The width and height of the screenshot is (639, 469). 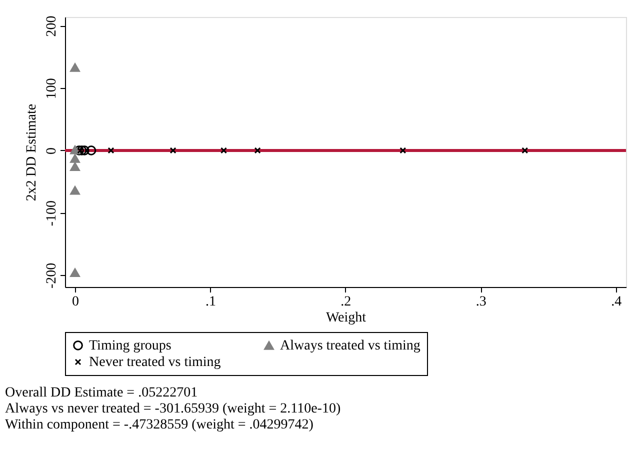 What do you see at coordinates (346, 302) in the screenshot?
I see `x-tick-label: .2` at bounding box center [346, 302].